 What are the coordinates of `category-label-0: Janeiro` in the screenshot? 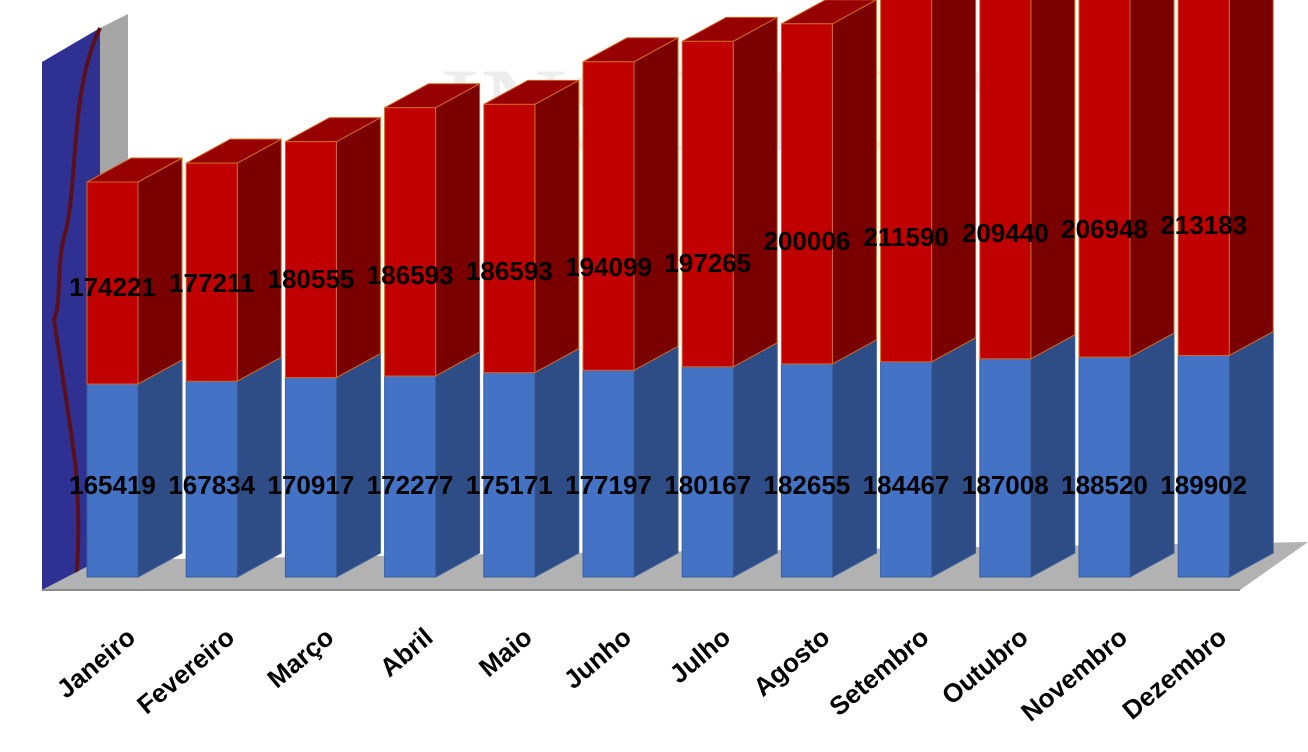 It's located at (96, 663).